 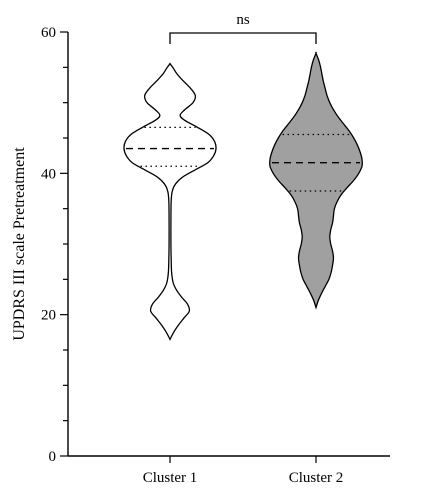 What do you see at coordinates (170, 478) in the screenshot?
I see `x-tick-label: Cluster 1` at bounding box center [170, 478].